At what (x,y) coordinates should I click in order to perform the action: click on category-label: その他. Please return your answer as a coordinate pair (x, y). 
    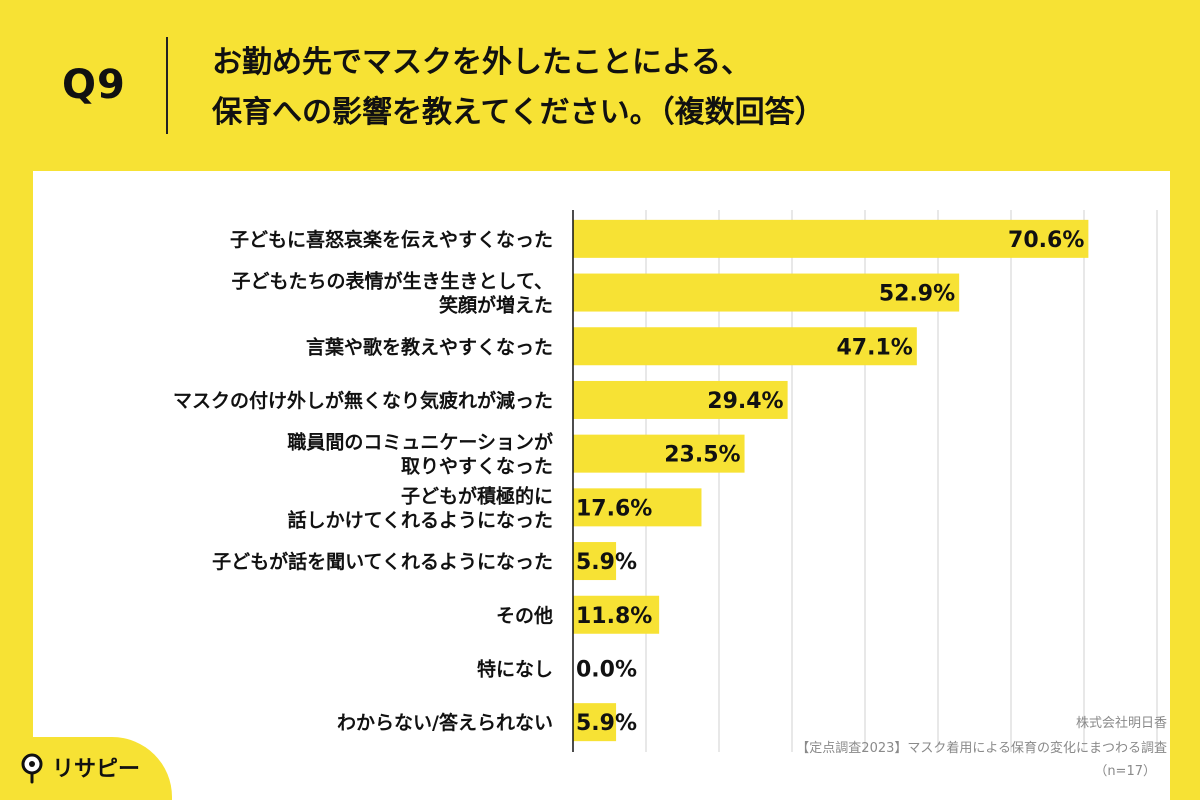
    Looking at the image, I should click on (524, 615).